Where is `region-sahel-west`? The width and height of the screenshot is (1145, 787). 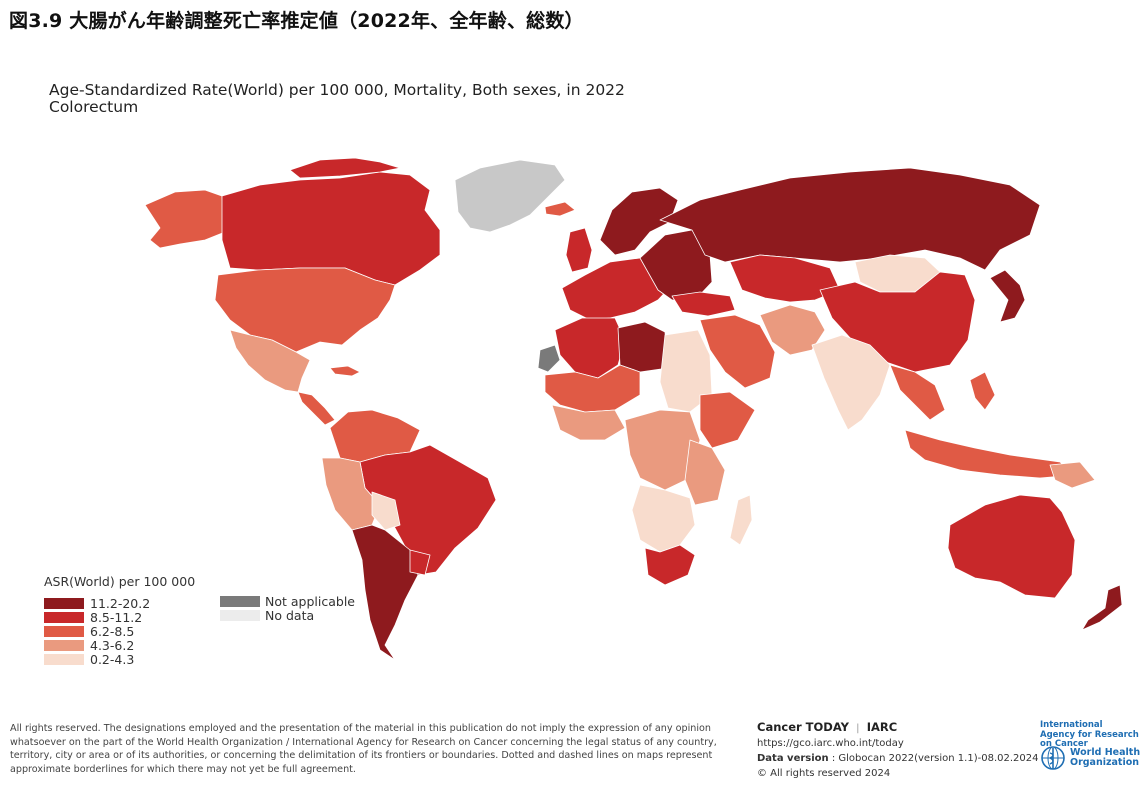
region-sahel-west is located at coordinates (592, 388).